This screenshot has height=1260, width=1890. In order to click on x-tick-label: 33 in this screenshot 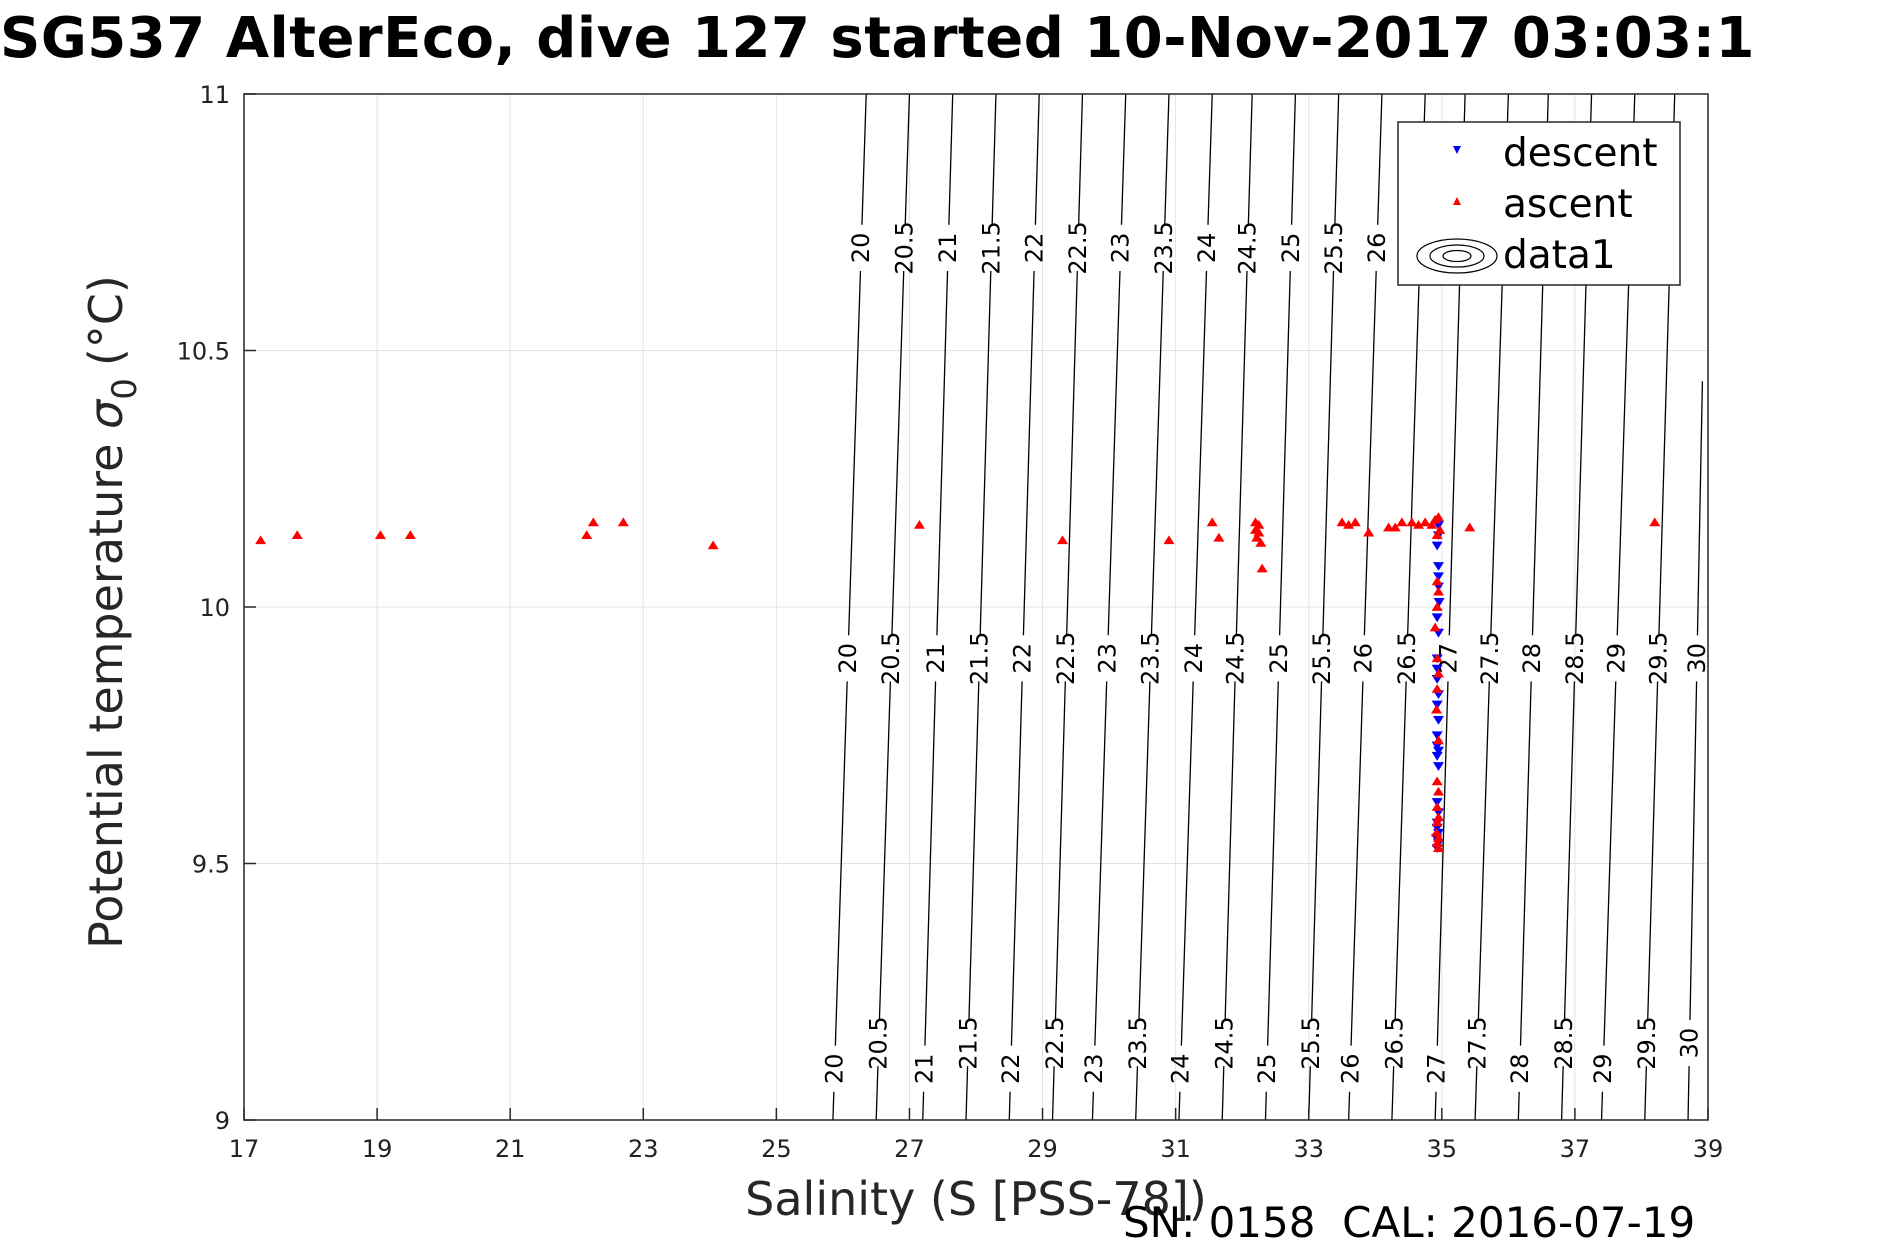, I will do `click(1308, 1149)`.